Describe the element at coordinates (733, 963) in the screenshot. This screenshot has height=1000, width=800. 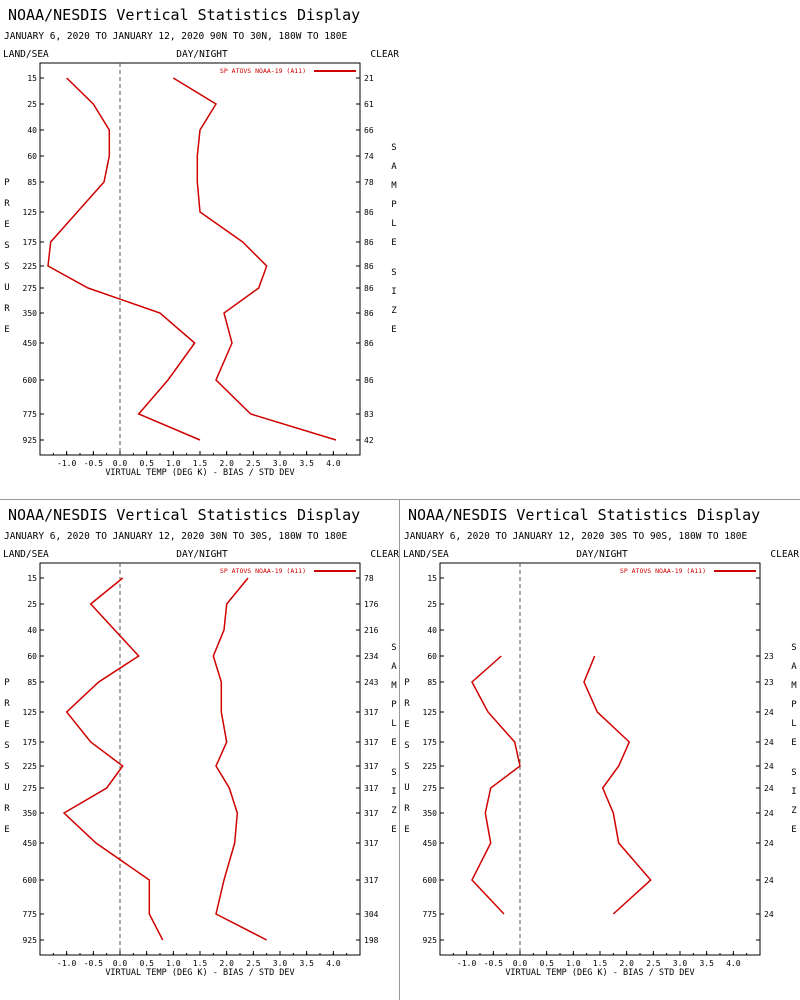
I see `x-tick-label: 4.0` at that location.